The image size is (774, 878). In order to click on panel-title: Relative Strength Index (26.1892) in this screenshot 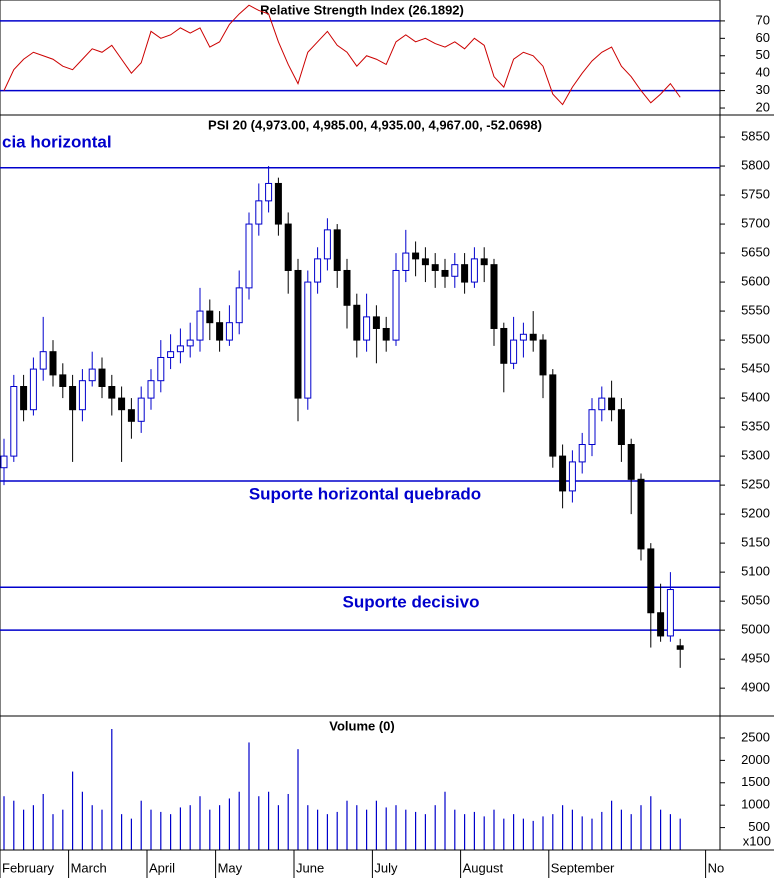, I will do `click(362, 9)`.